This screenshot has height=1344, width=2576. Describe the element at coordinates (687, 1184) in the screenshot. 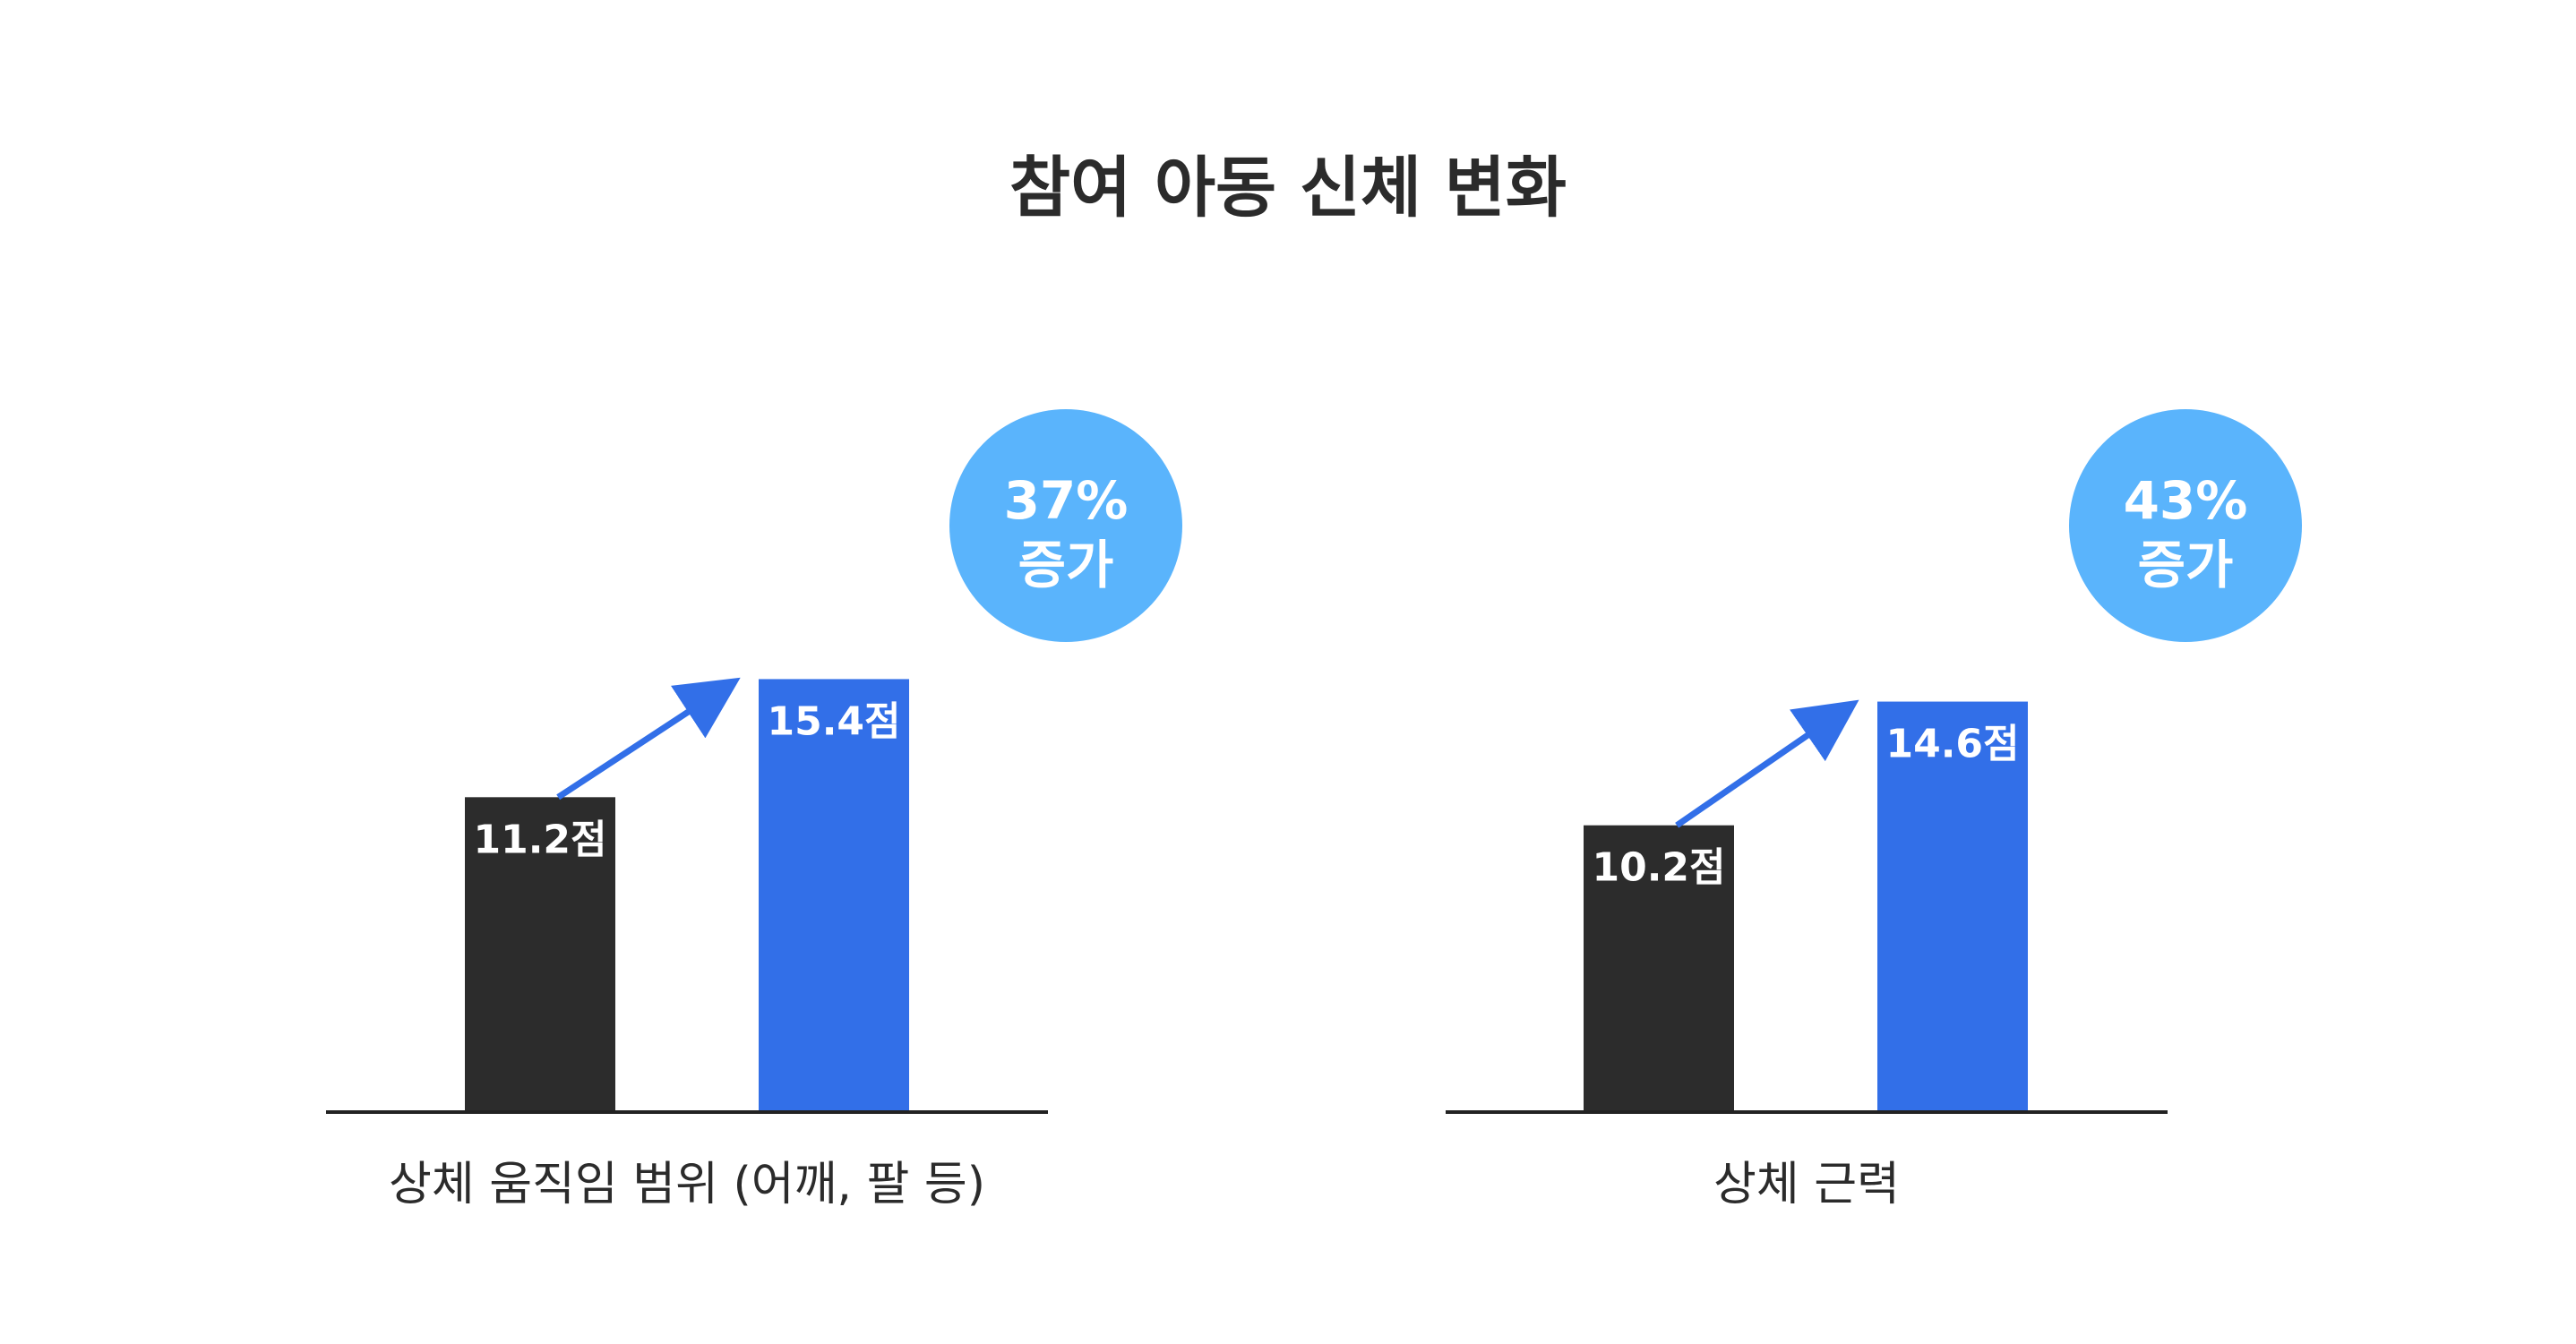

I see `category-label: 상체 움직임 범위 (어깨, 팔 등)` at that location.